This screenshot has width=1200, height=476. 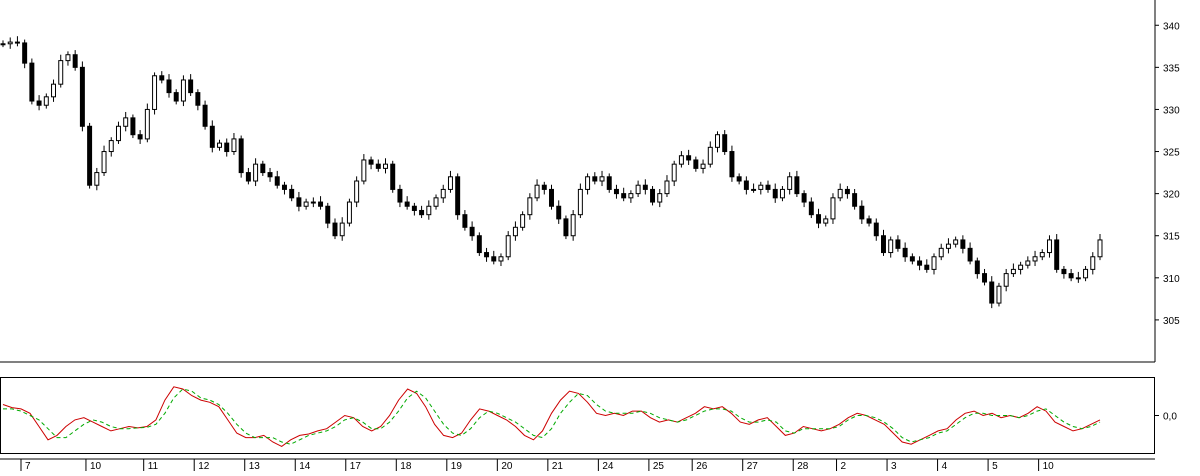 What do you see at coordinates (1049, 466) in the screenshot?
I see `x-tick-label: 10` at bounding box center [1049, 466].